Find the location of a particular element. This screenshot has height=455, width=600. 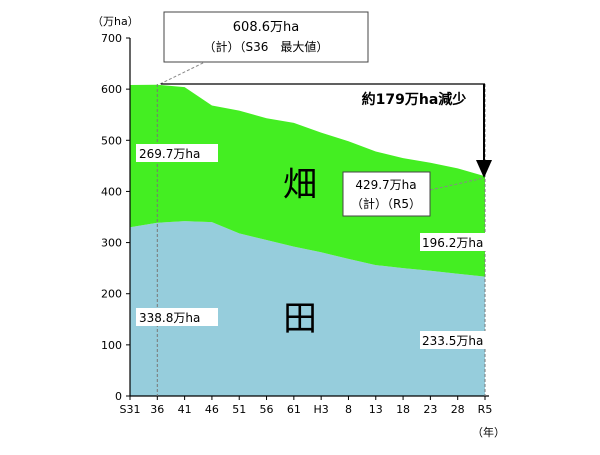

peak-leader-line is located at coordinates (182, 73).